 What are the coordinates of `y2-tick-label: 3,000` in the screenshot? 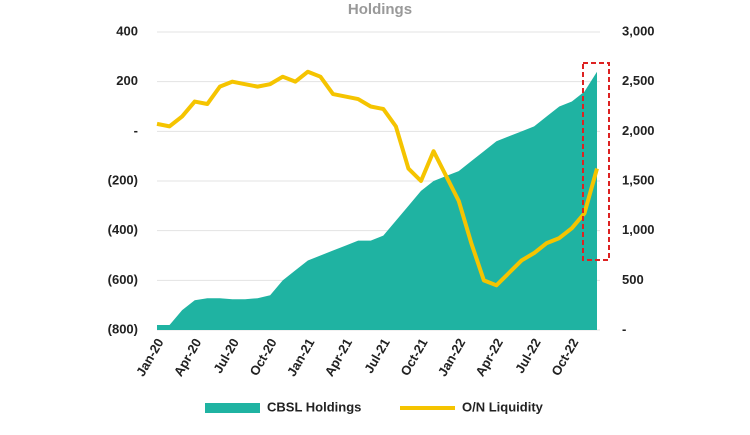 It's located at (638, 30).